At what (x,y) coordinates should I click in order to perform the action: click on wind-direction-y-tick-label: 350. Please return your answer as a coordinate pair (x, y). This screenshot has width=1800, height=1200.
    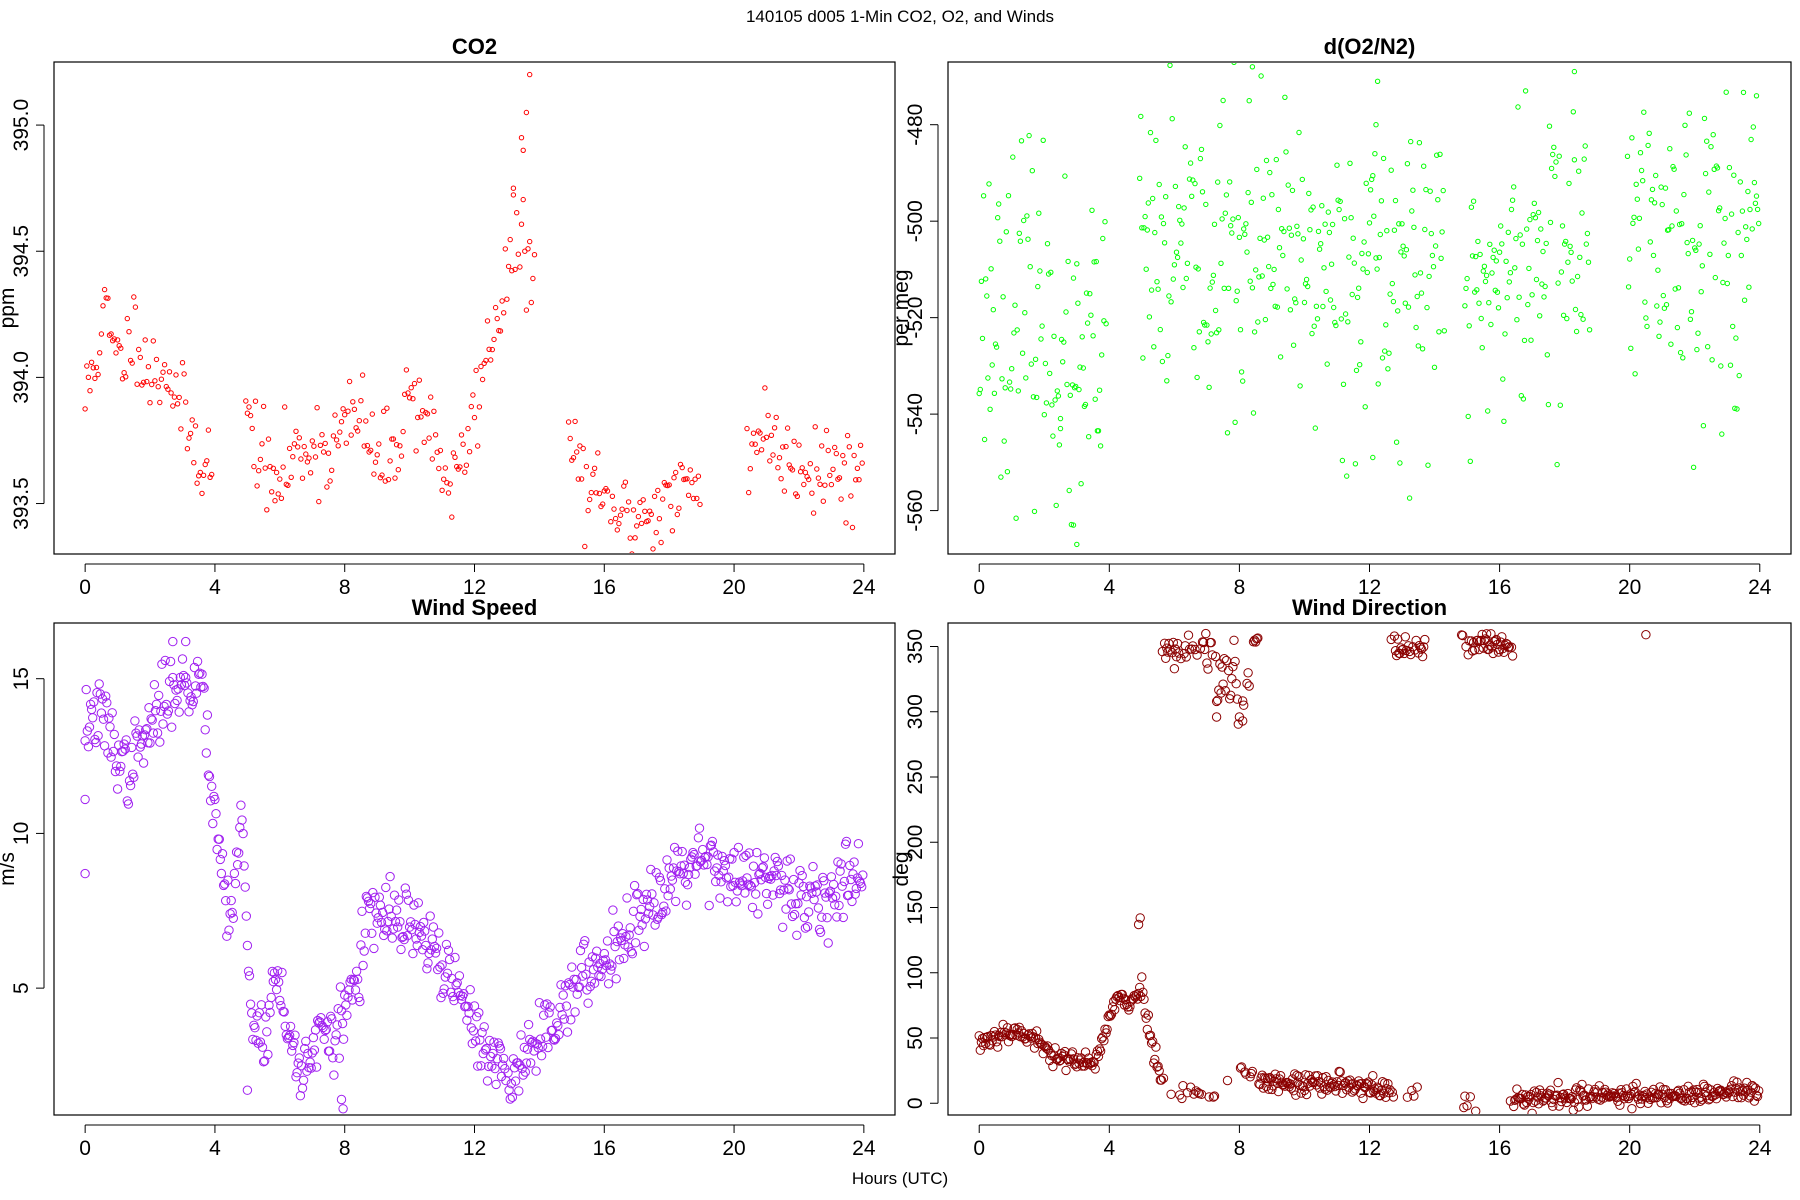
    Looking at the image, I should click on (915, 646).